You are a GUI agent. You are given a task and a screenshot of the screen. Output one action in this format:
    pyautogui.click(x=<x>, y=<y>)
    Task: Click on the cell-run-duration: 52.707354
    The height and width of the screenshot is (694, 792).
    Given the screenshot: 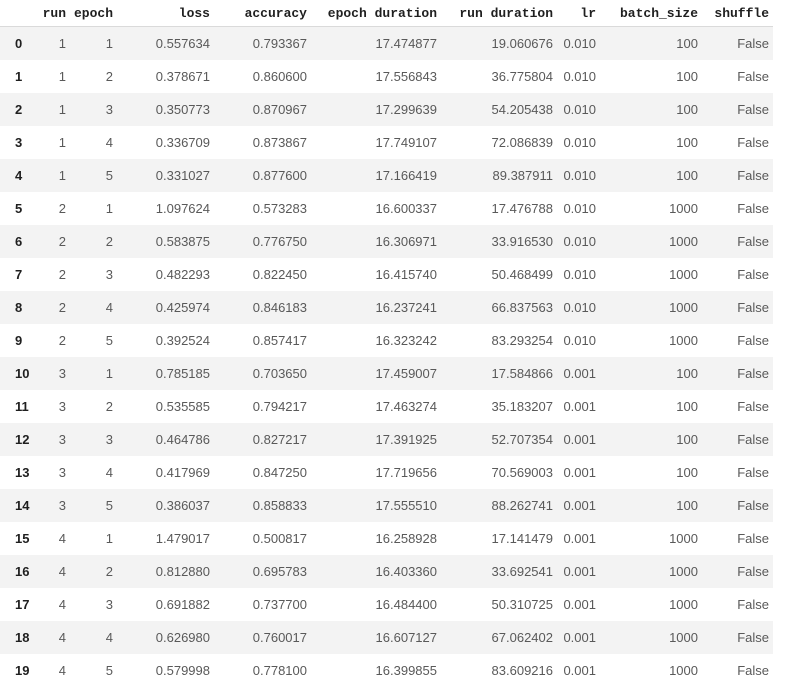 What is the action you would take?
    pyautogui.click(x=522, y=439)
    